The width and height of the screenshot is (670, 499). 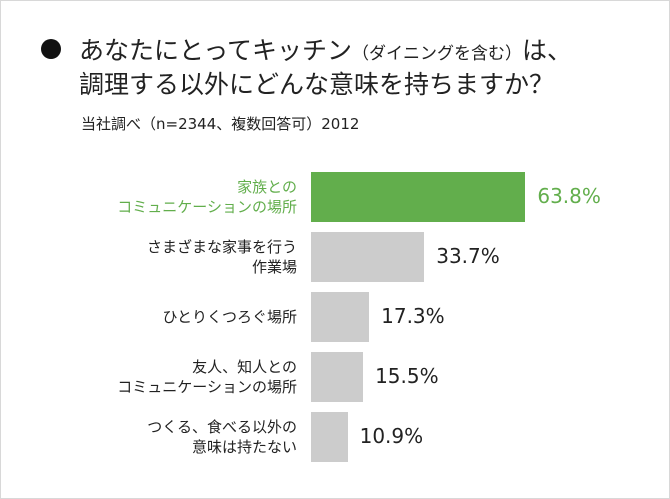 I want to click on value-label: 17.3%, so click(x=413, y=316).